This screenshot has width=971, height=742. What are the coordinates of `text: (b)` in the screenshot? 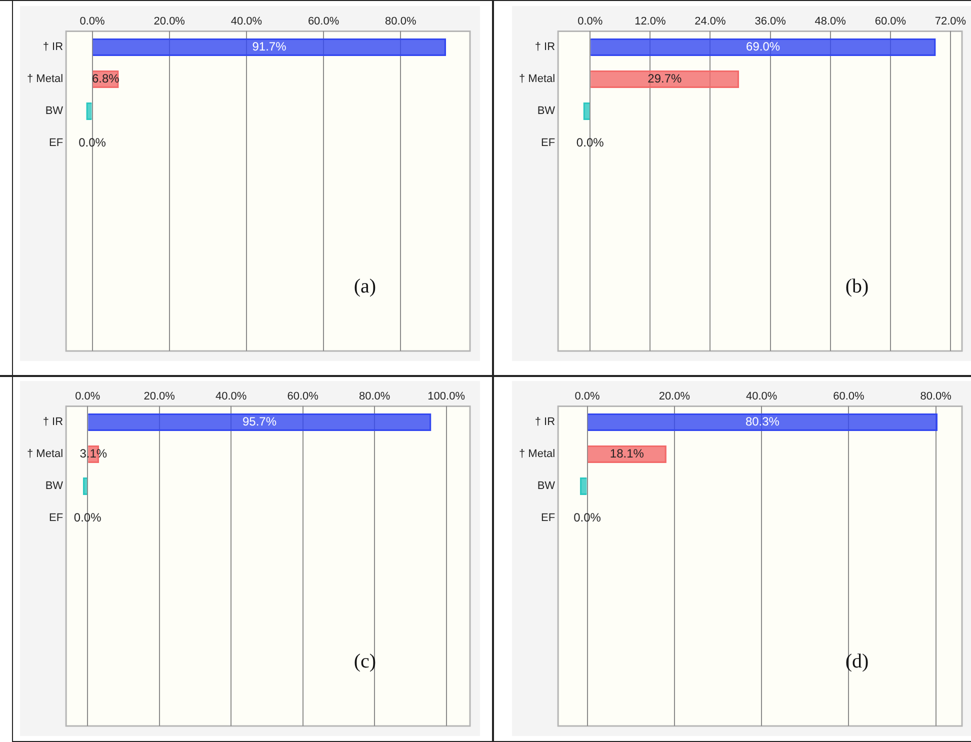 It's located at (857, 286).